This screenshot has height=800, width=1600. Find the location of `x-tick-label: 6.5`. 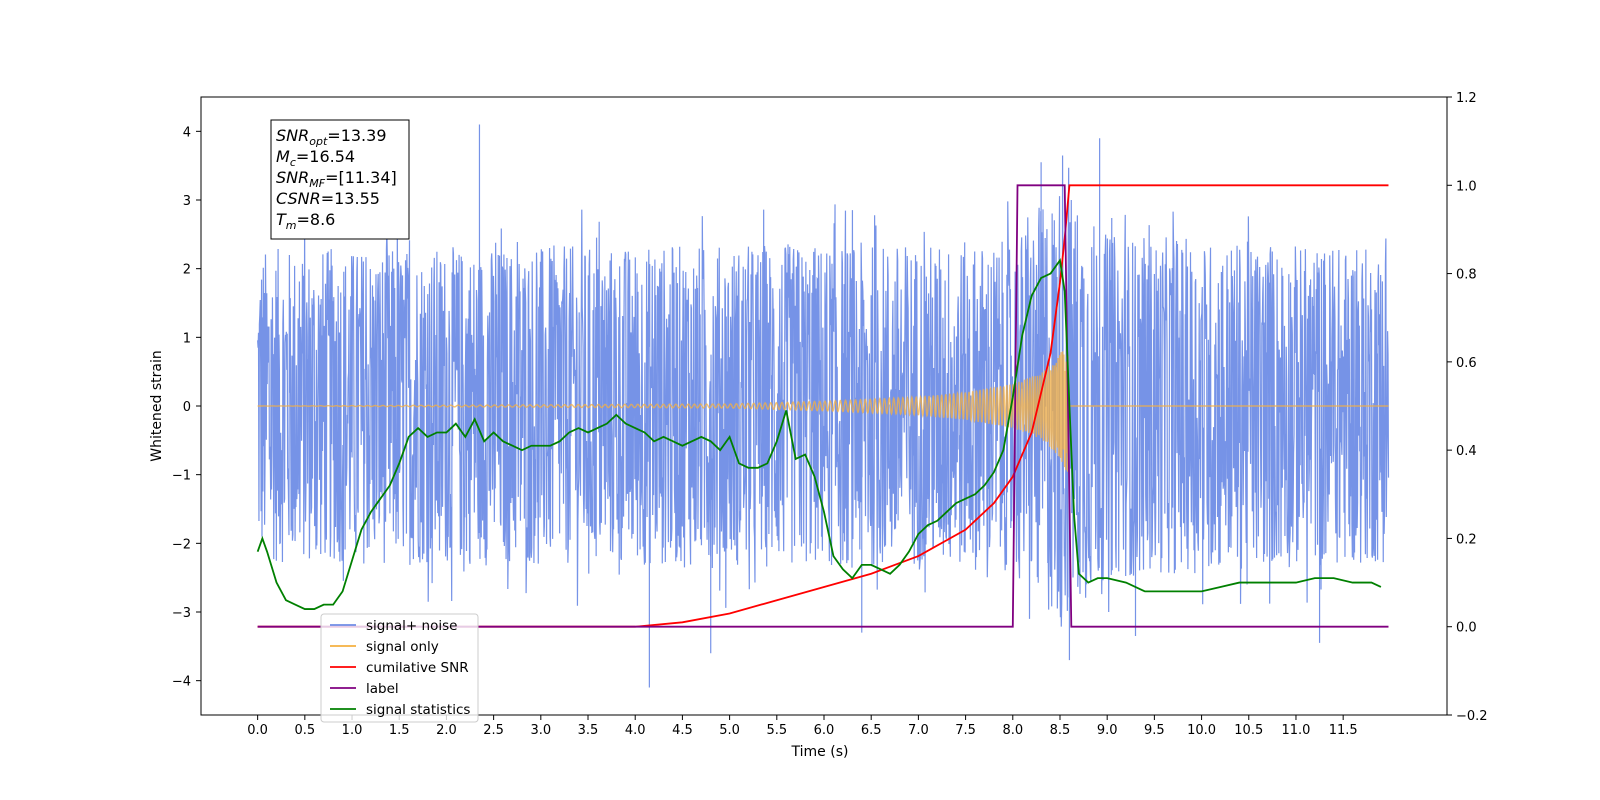

x-tick-label: 6.5 is located at coordinates (871, 730).